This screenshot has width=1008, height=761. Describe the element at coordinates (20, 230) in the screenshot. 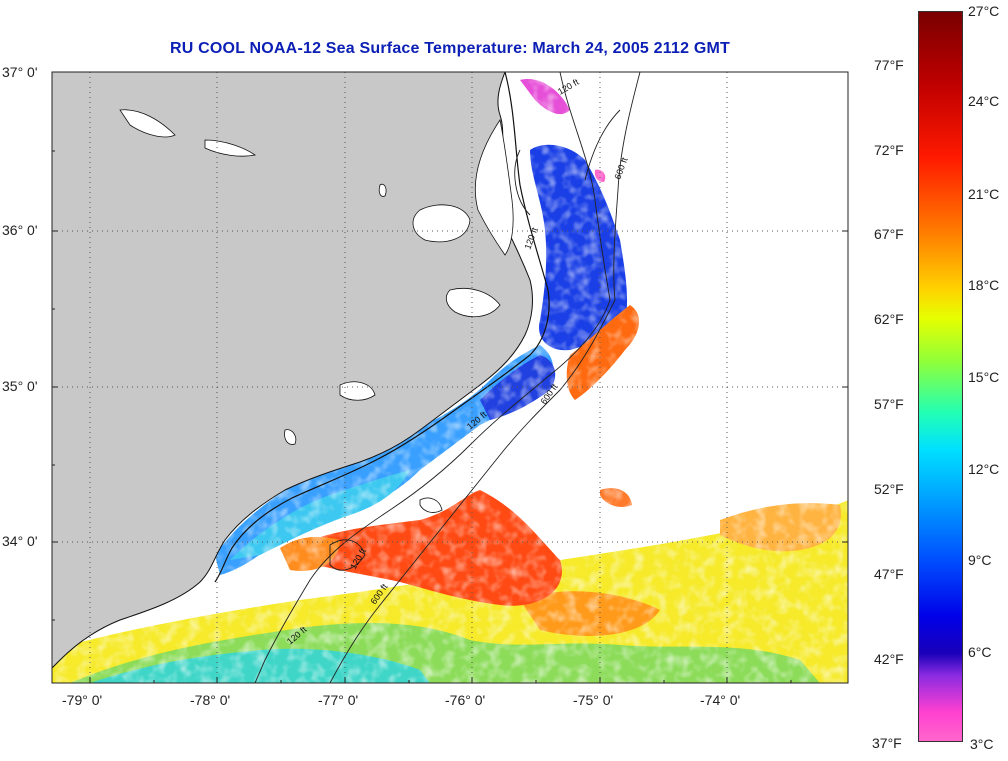

I see `lat-label: 36° 0'` at that location.